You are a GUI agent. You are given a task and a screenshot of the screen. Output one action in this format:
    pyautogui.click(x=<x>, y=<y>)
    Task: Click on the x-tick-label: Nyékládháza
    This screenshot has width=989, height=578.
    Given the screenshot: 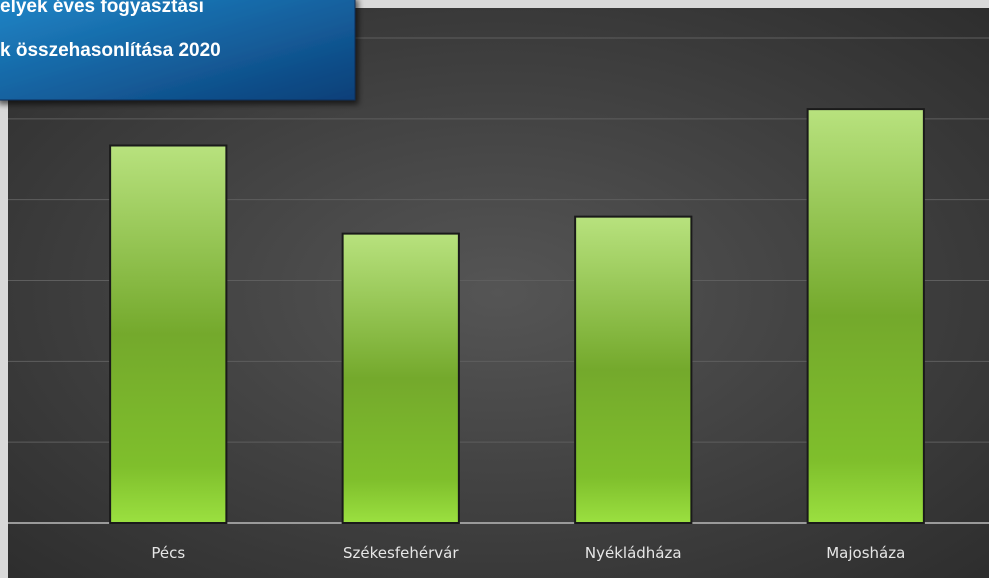 What is the action you would take?
    pyautogui.click(x=633, y=553)
    